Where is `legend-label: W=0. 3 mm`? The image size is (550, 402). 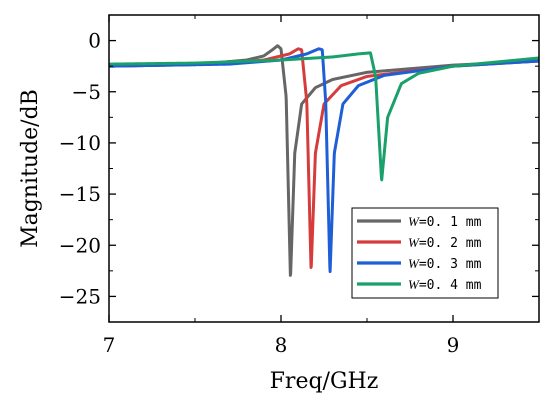
legend-label: W=0. 3 mm is located at coordinates (445, 264).